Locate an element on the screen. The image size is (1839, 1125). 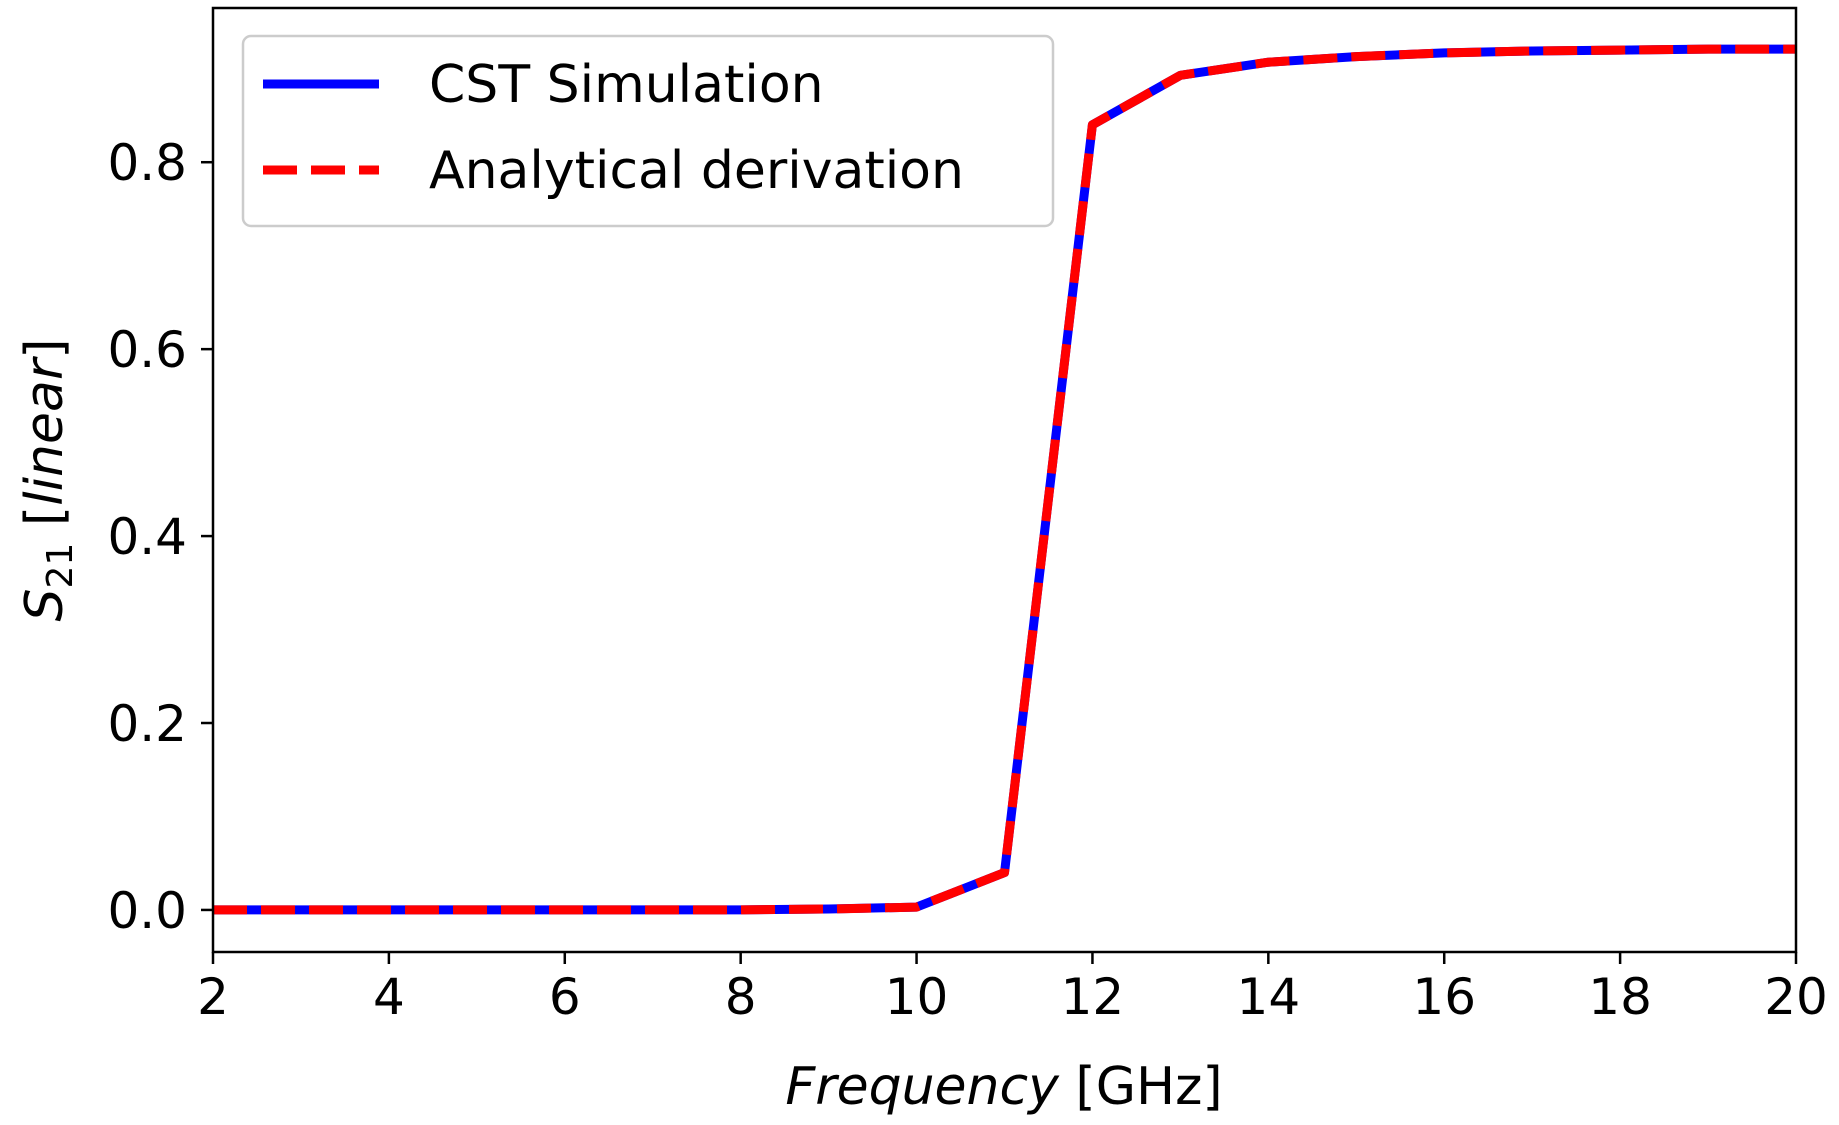
x-tick-label: 2 is located at coordinates (213, 997).